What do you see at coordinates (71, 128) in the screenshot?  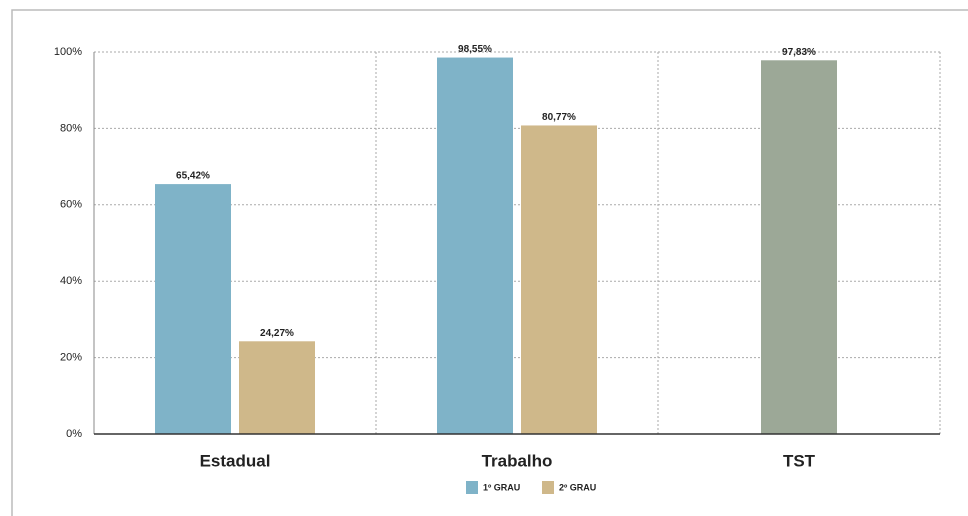 I see `y-tick-label: 80%` at bounding box center [71, 128].